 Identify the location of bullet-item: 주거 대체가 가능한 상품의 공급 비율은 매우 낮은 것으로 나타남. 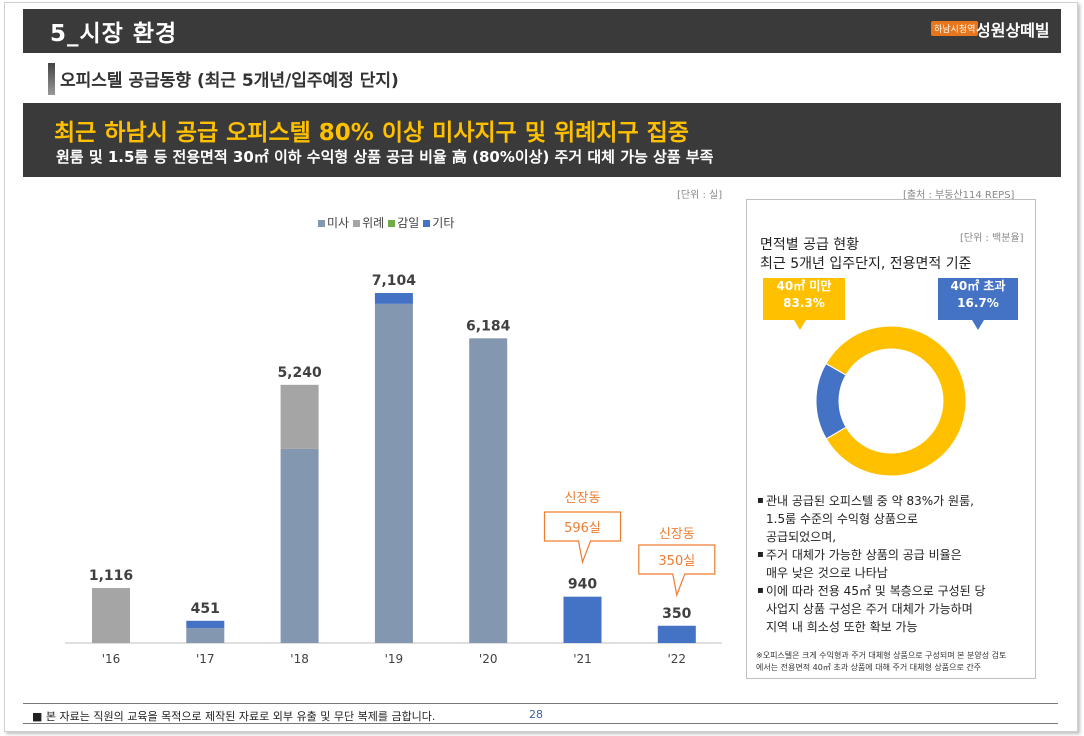
(871, 564).